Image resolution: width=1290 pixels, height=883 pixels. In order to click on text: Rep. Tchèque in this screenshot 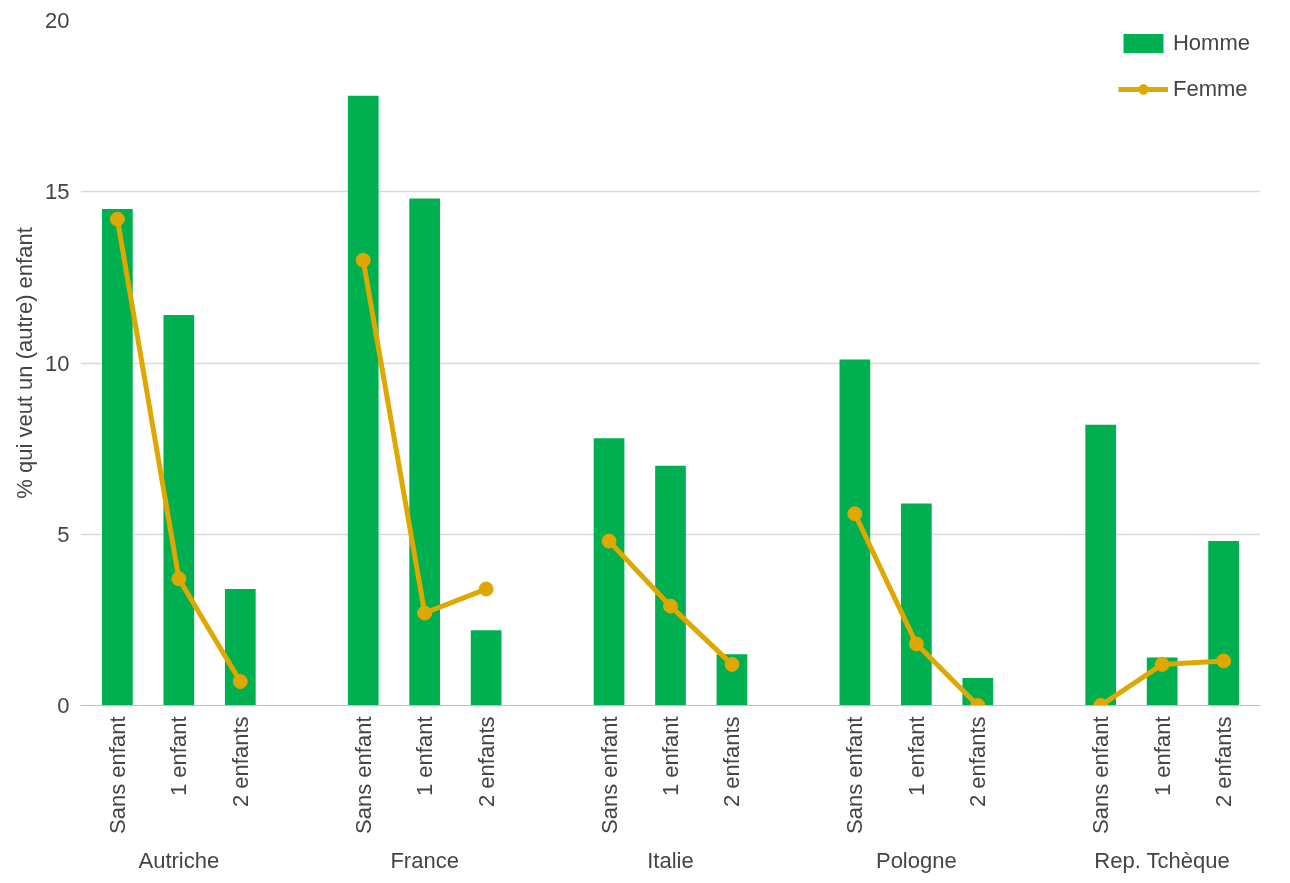, I will do `click(1162, 860)`.